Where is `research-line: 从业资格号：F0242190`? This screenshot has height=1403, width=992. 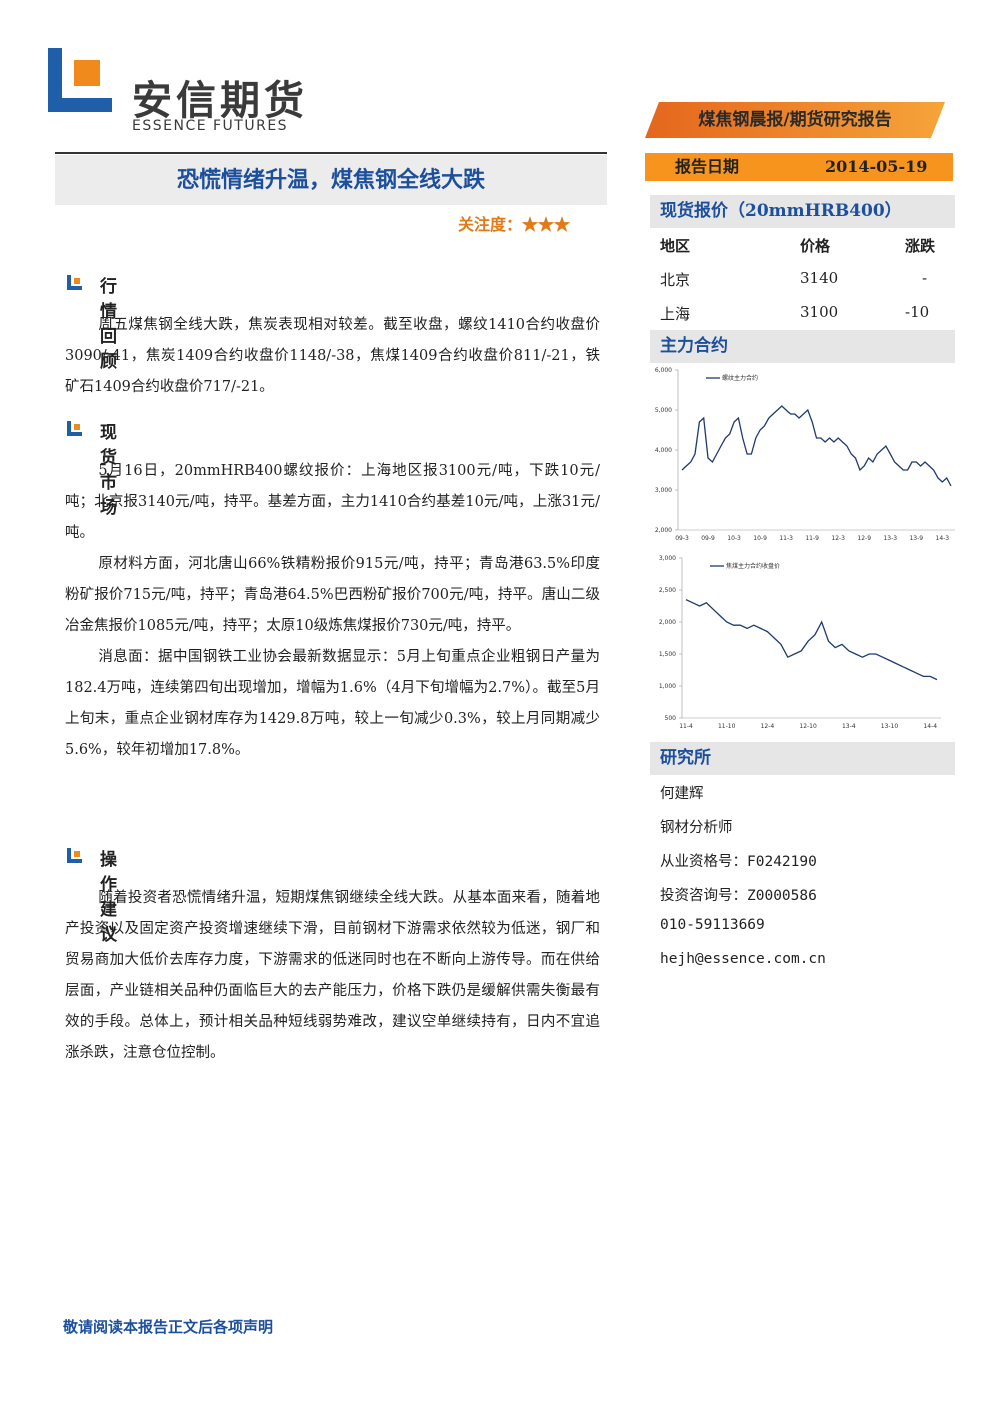 research-line: 从业资格号：F0242190 is located at coordinates (738, 862).